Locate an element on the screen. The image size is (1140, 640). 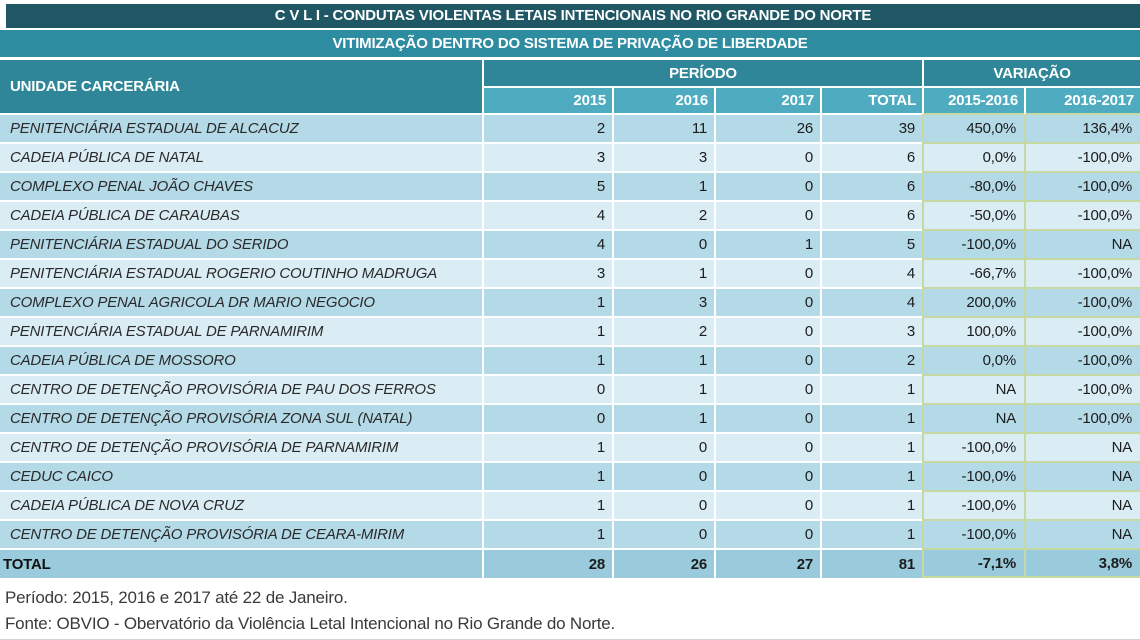
row-total-cell: 3 is located at coordinates (871, 332).